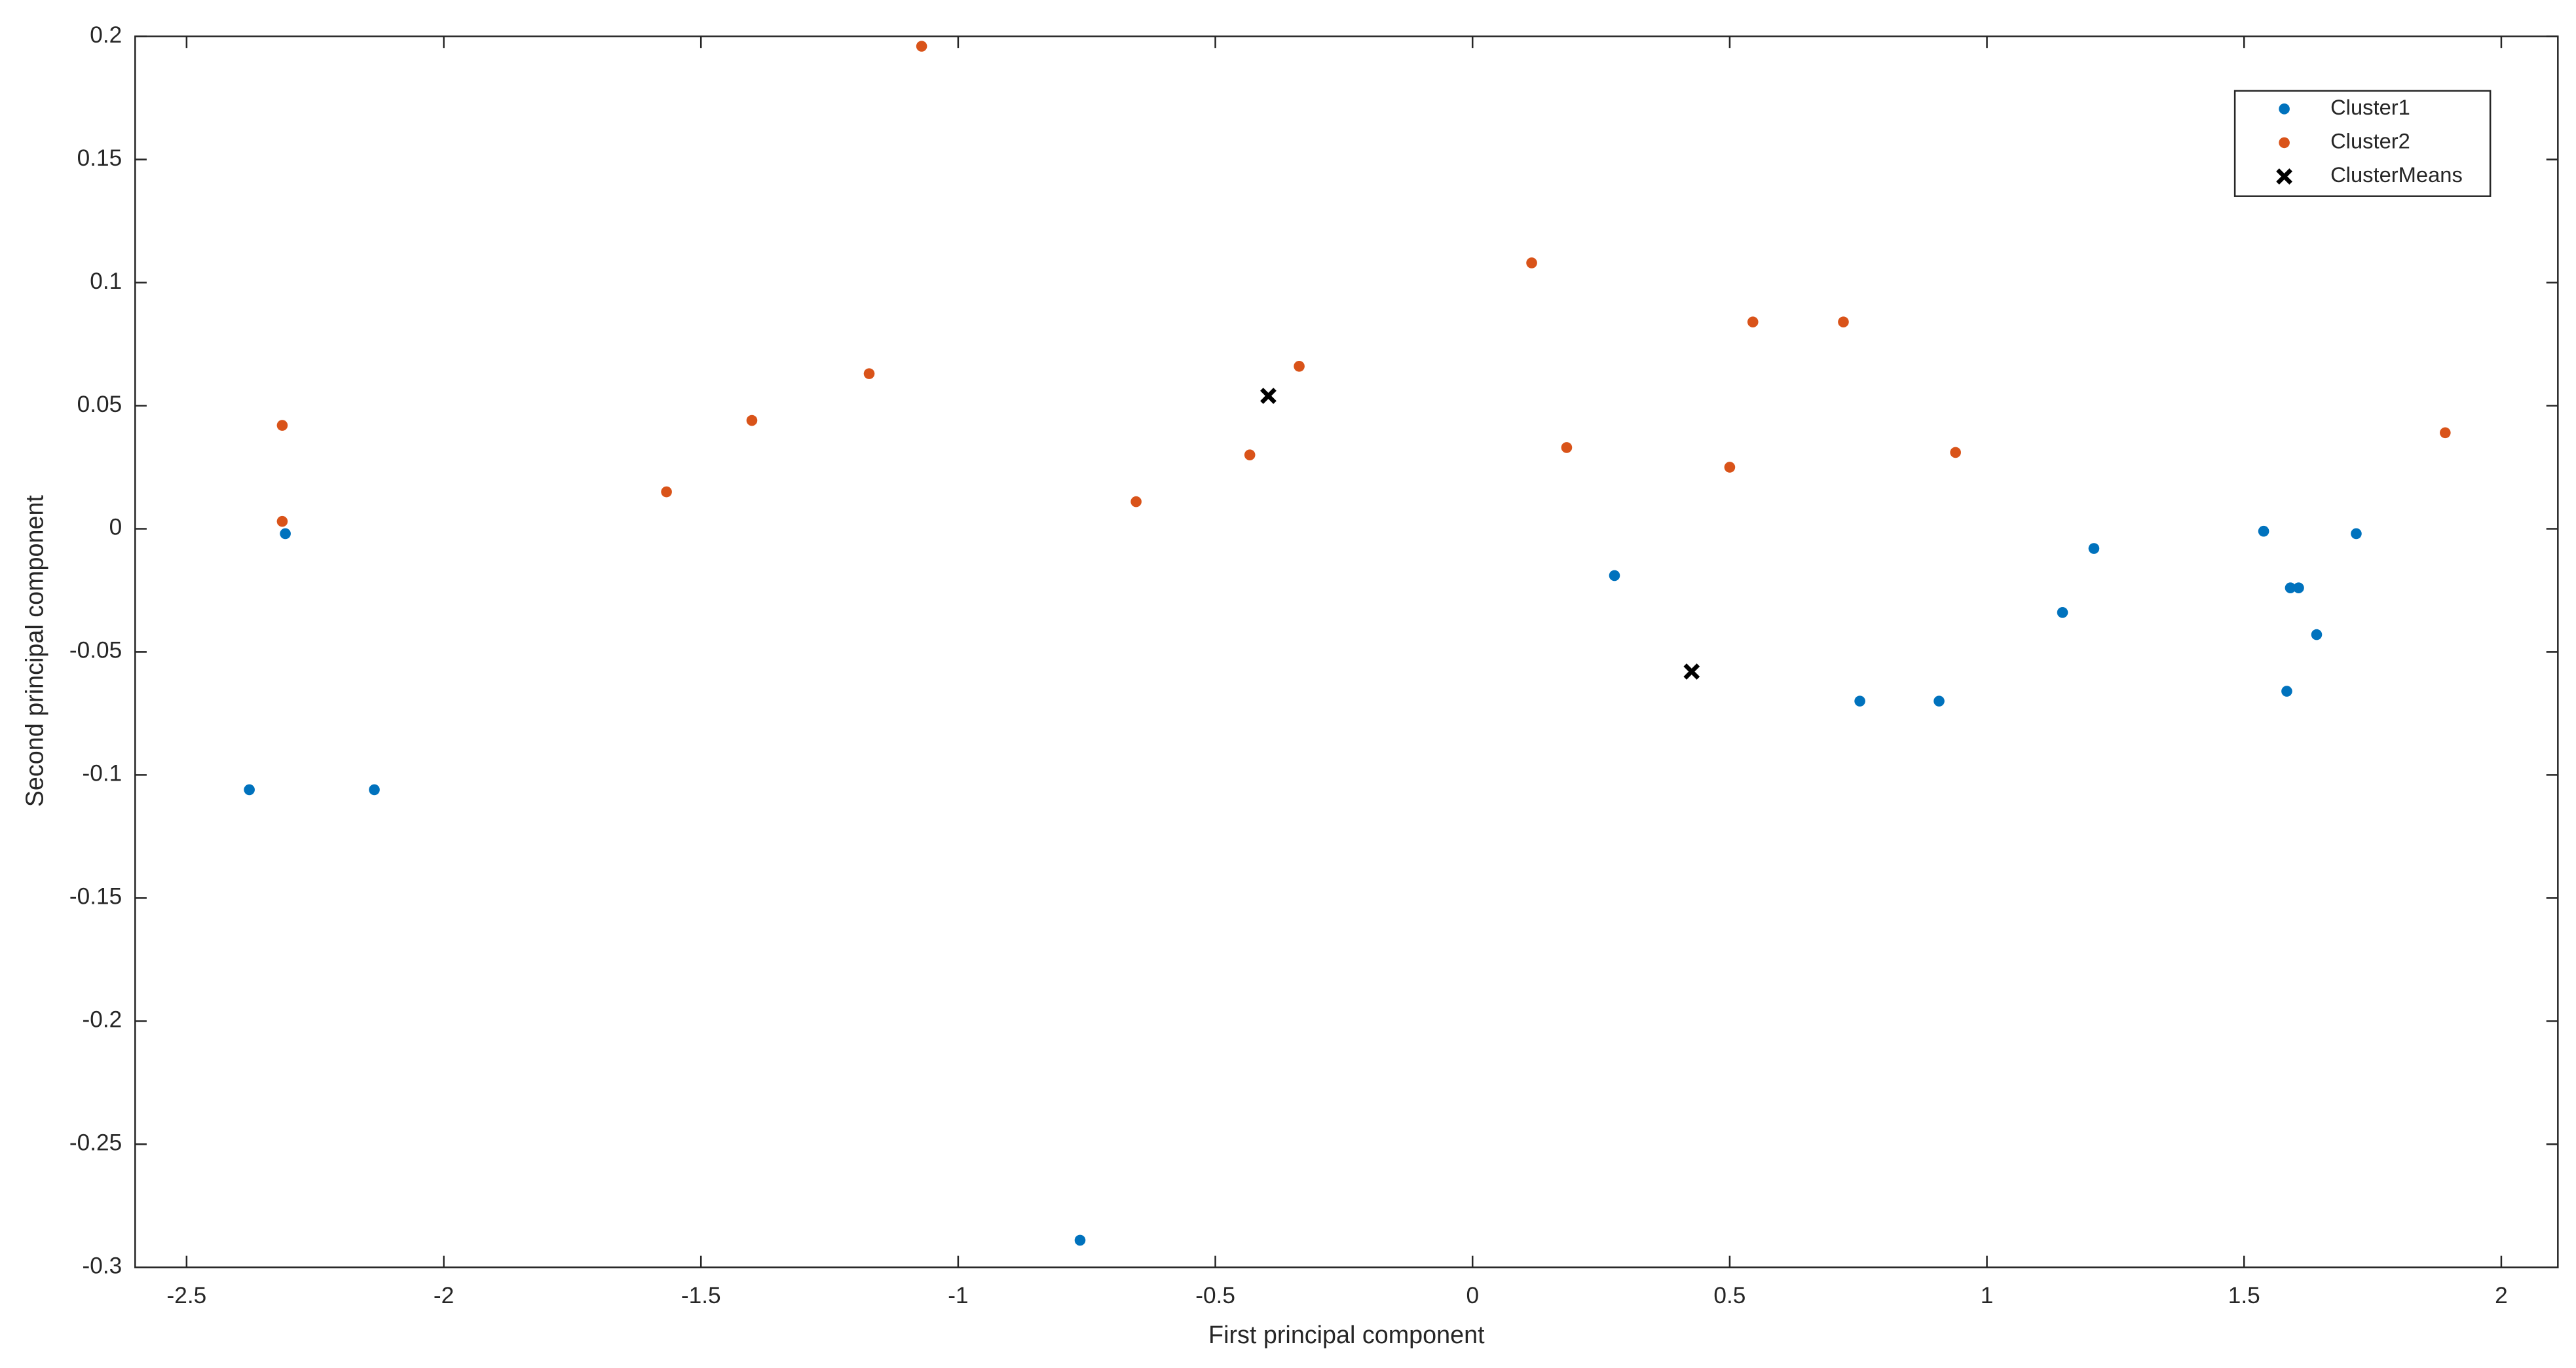 This screenshot has height=1368, width=2576. What do you see at coordinates (106, 281) in the screenshot?
I see `y-tick-label: 0.1` at bounding box center [106, 281].